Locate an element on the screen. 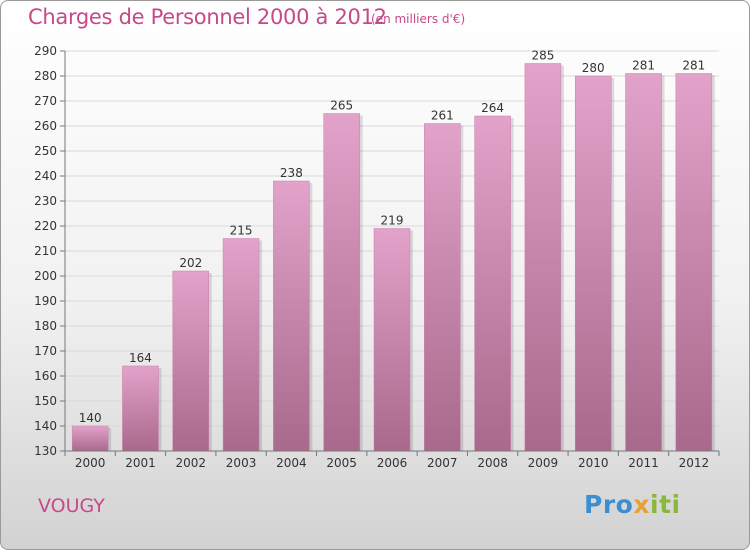  y-tick-label: 130 is located at coordinates (45, 451).